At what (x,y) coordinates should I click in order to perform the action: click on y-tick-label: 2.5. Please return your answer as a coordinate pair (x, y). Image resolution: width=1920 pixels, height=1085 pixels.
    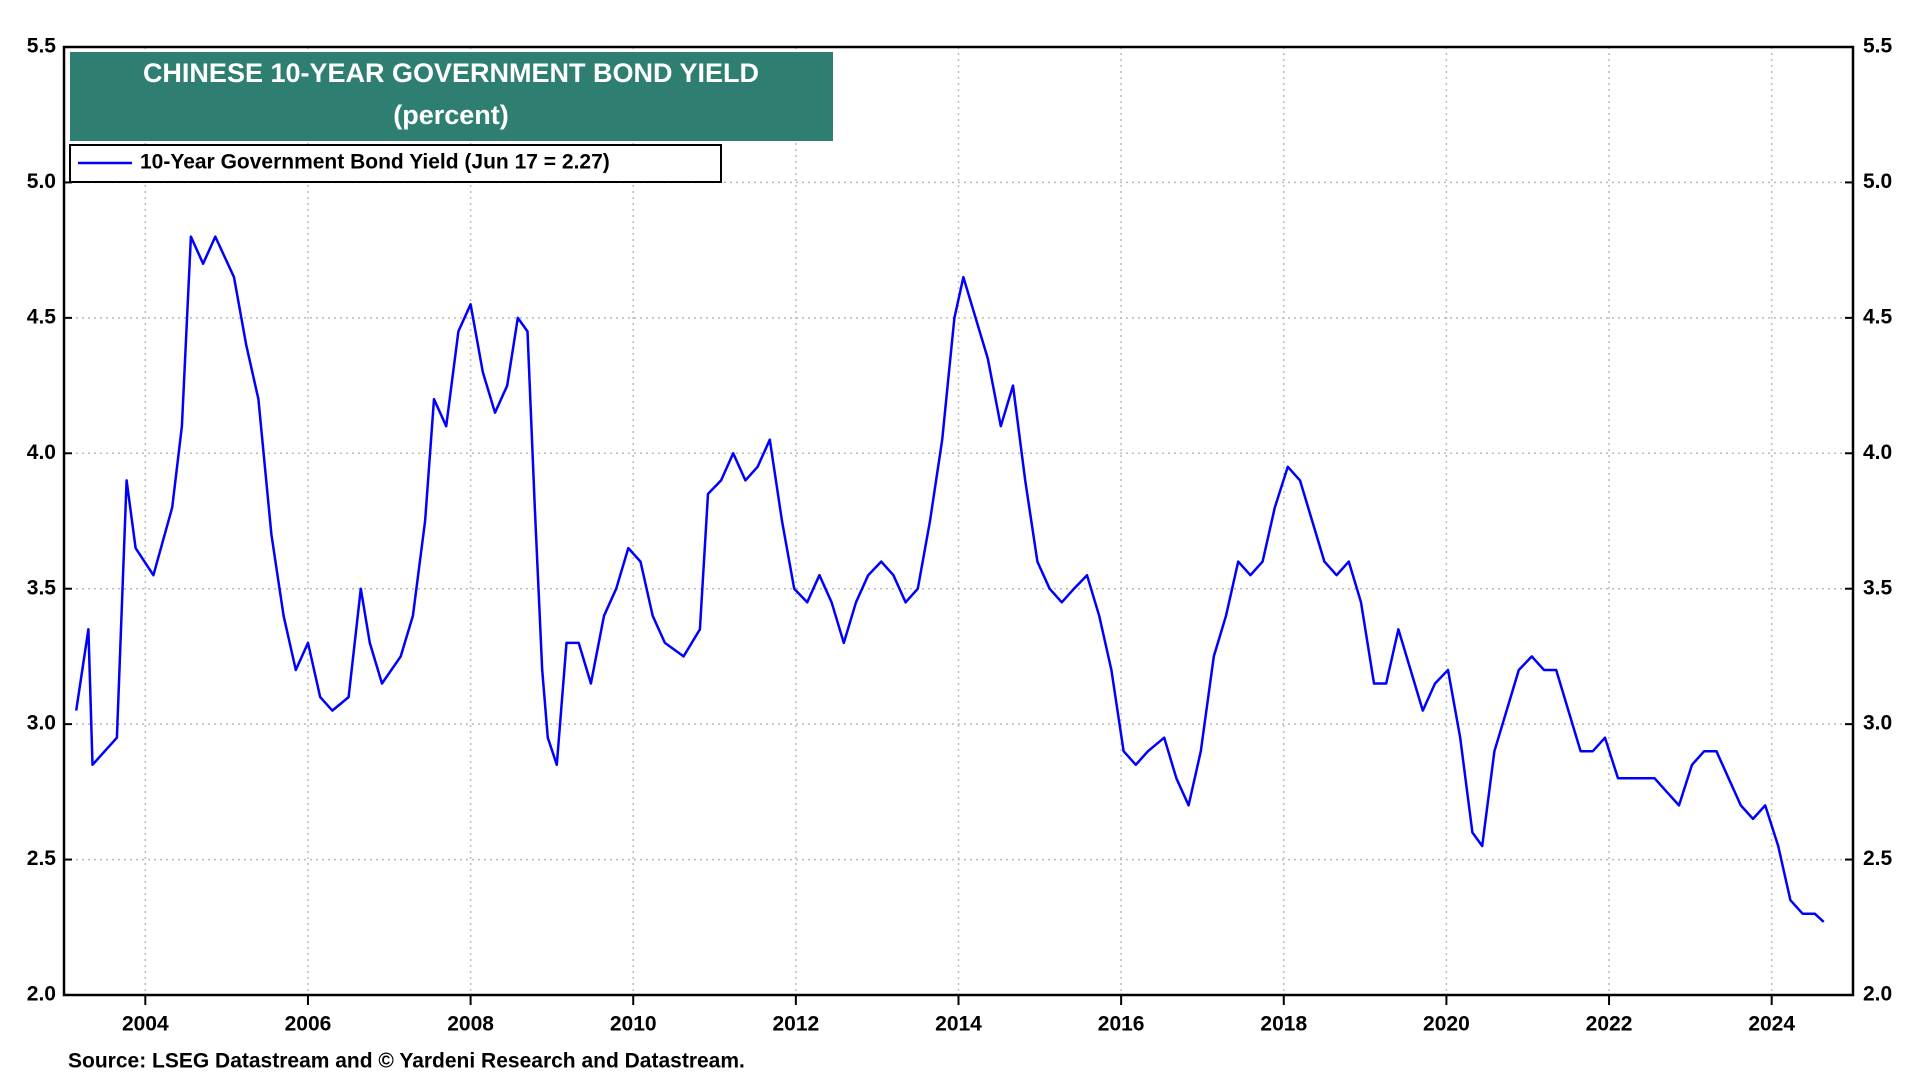
    Looking at the image, I should click on (42, 858).